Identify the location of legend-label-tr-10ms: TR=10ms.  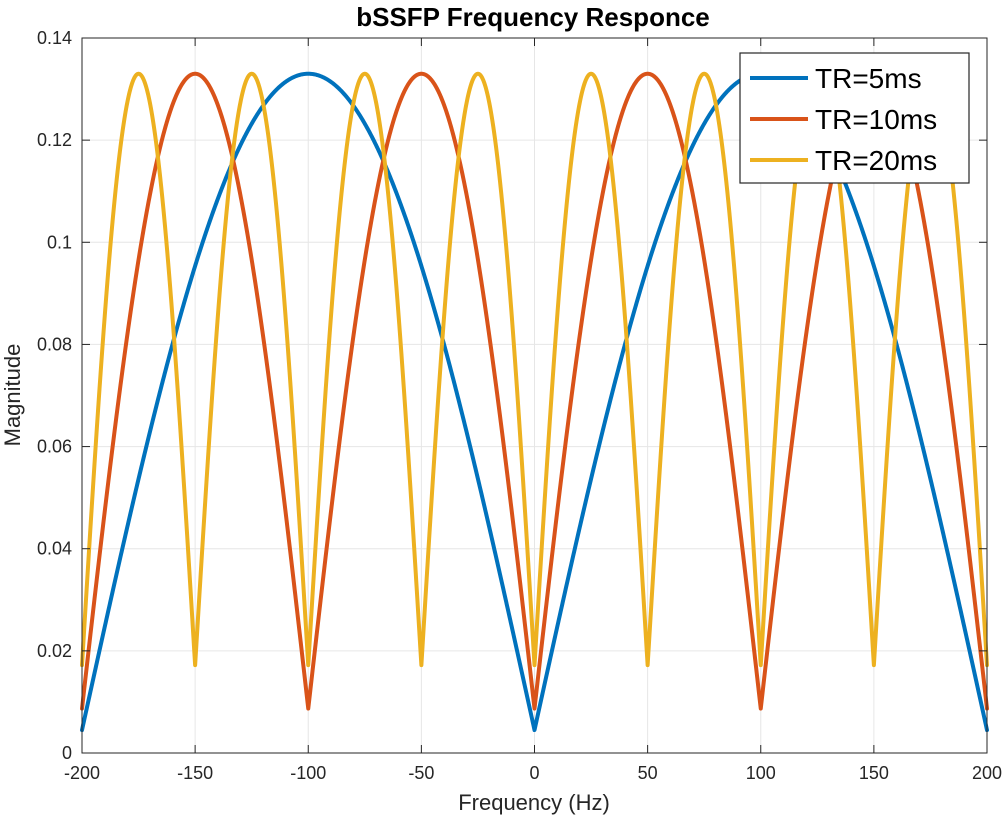
(876, 119).